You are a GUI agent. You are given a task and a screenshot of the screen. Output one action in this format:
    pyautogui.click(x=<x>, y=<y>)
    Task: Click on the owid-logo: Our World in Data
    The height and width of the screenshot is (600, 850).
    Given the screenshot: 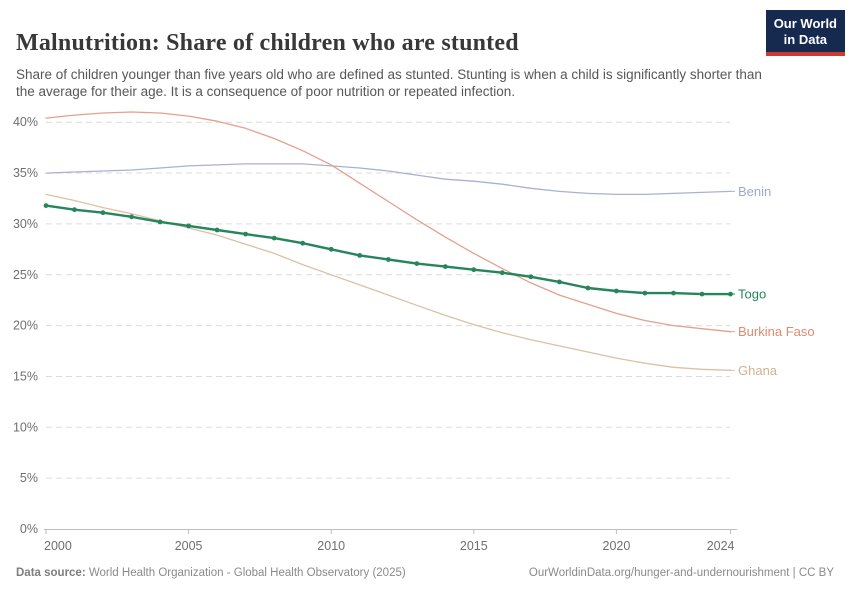 What is the action you would take?
    pyautogui.click(x=805, y=33)
    